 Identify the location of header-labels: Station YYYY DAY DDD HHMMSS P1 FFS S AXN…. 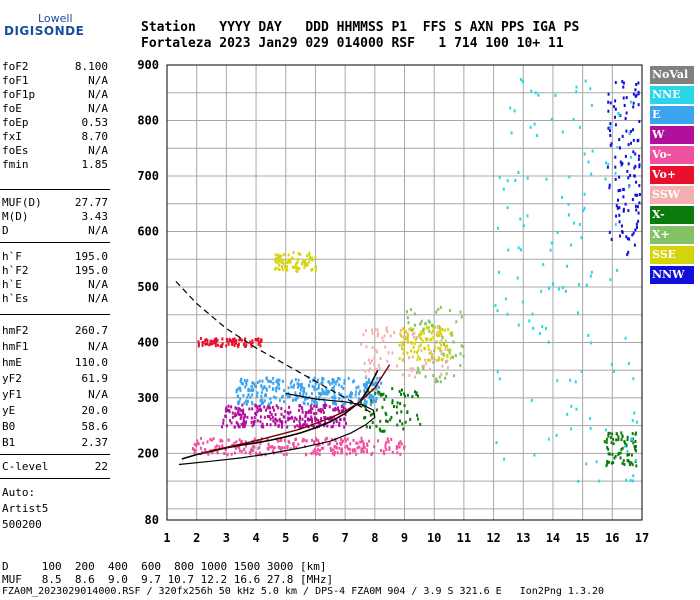
(360, 27).